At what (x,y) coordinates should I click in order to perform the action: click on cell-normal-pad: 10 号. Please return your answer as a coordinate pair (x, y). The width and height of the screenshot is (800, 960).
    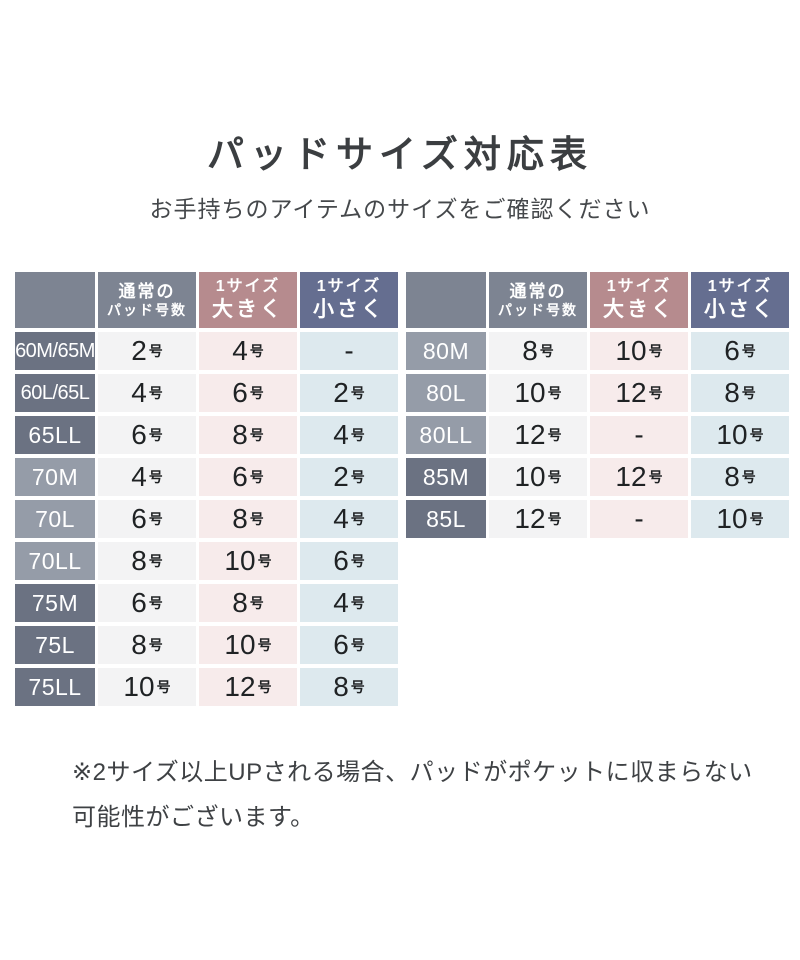
    Looking at the image, I should click on (538, 477).